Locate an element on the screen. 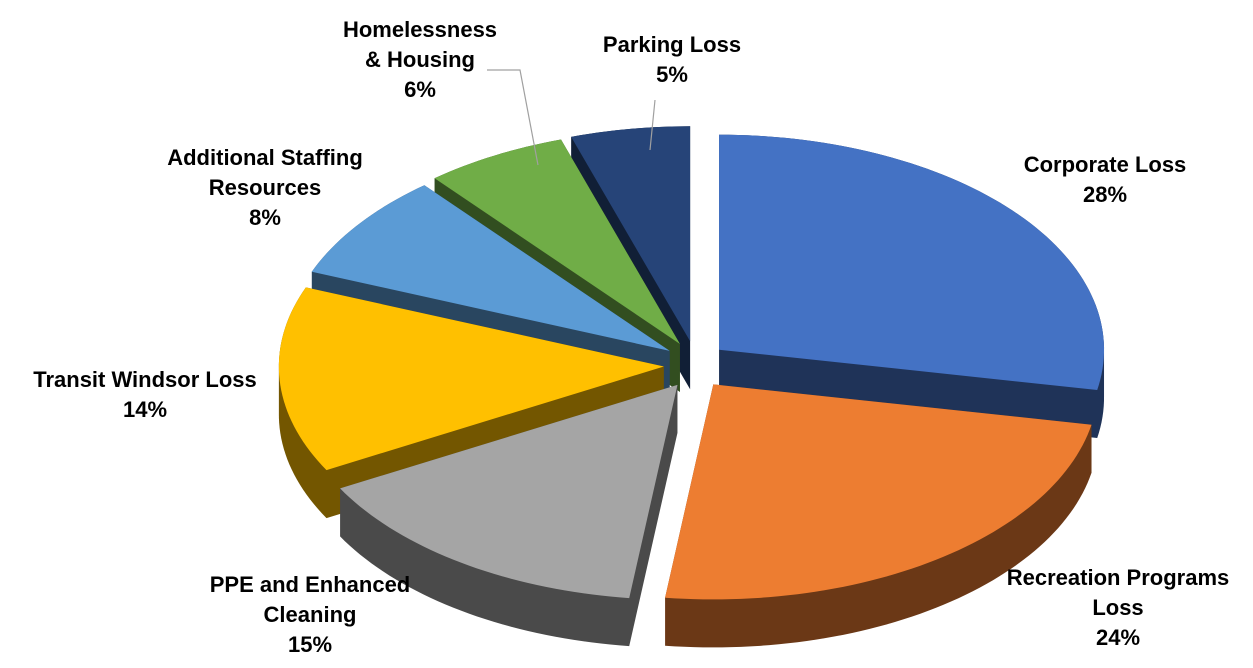  slice-label: Recreation Programs Loss 24% is located at coordinates (1118, 608).